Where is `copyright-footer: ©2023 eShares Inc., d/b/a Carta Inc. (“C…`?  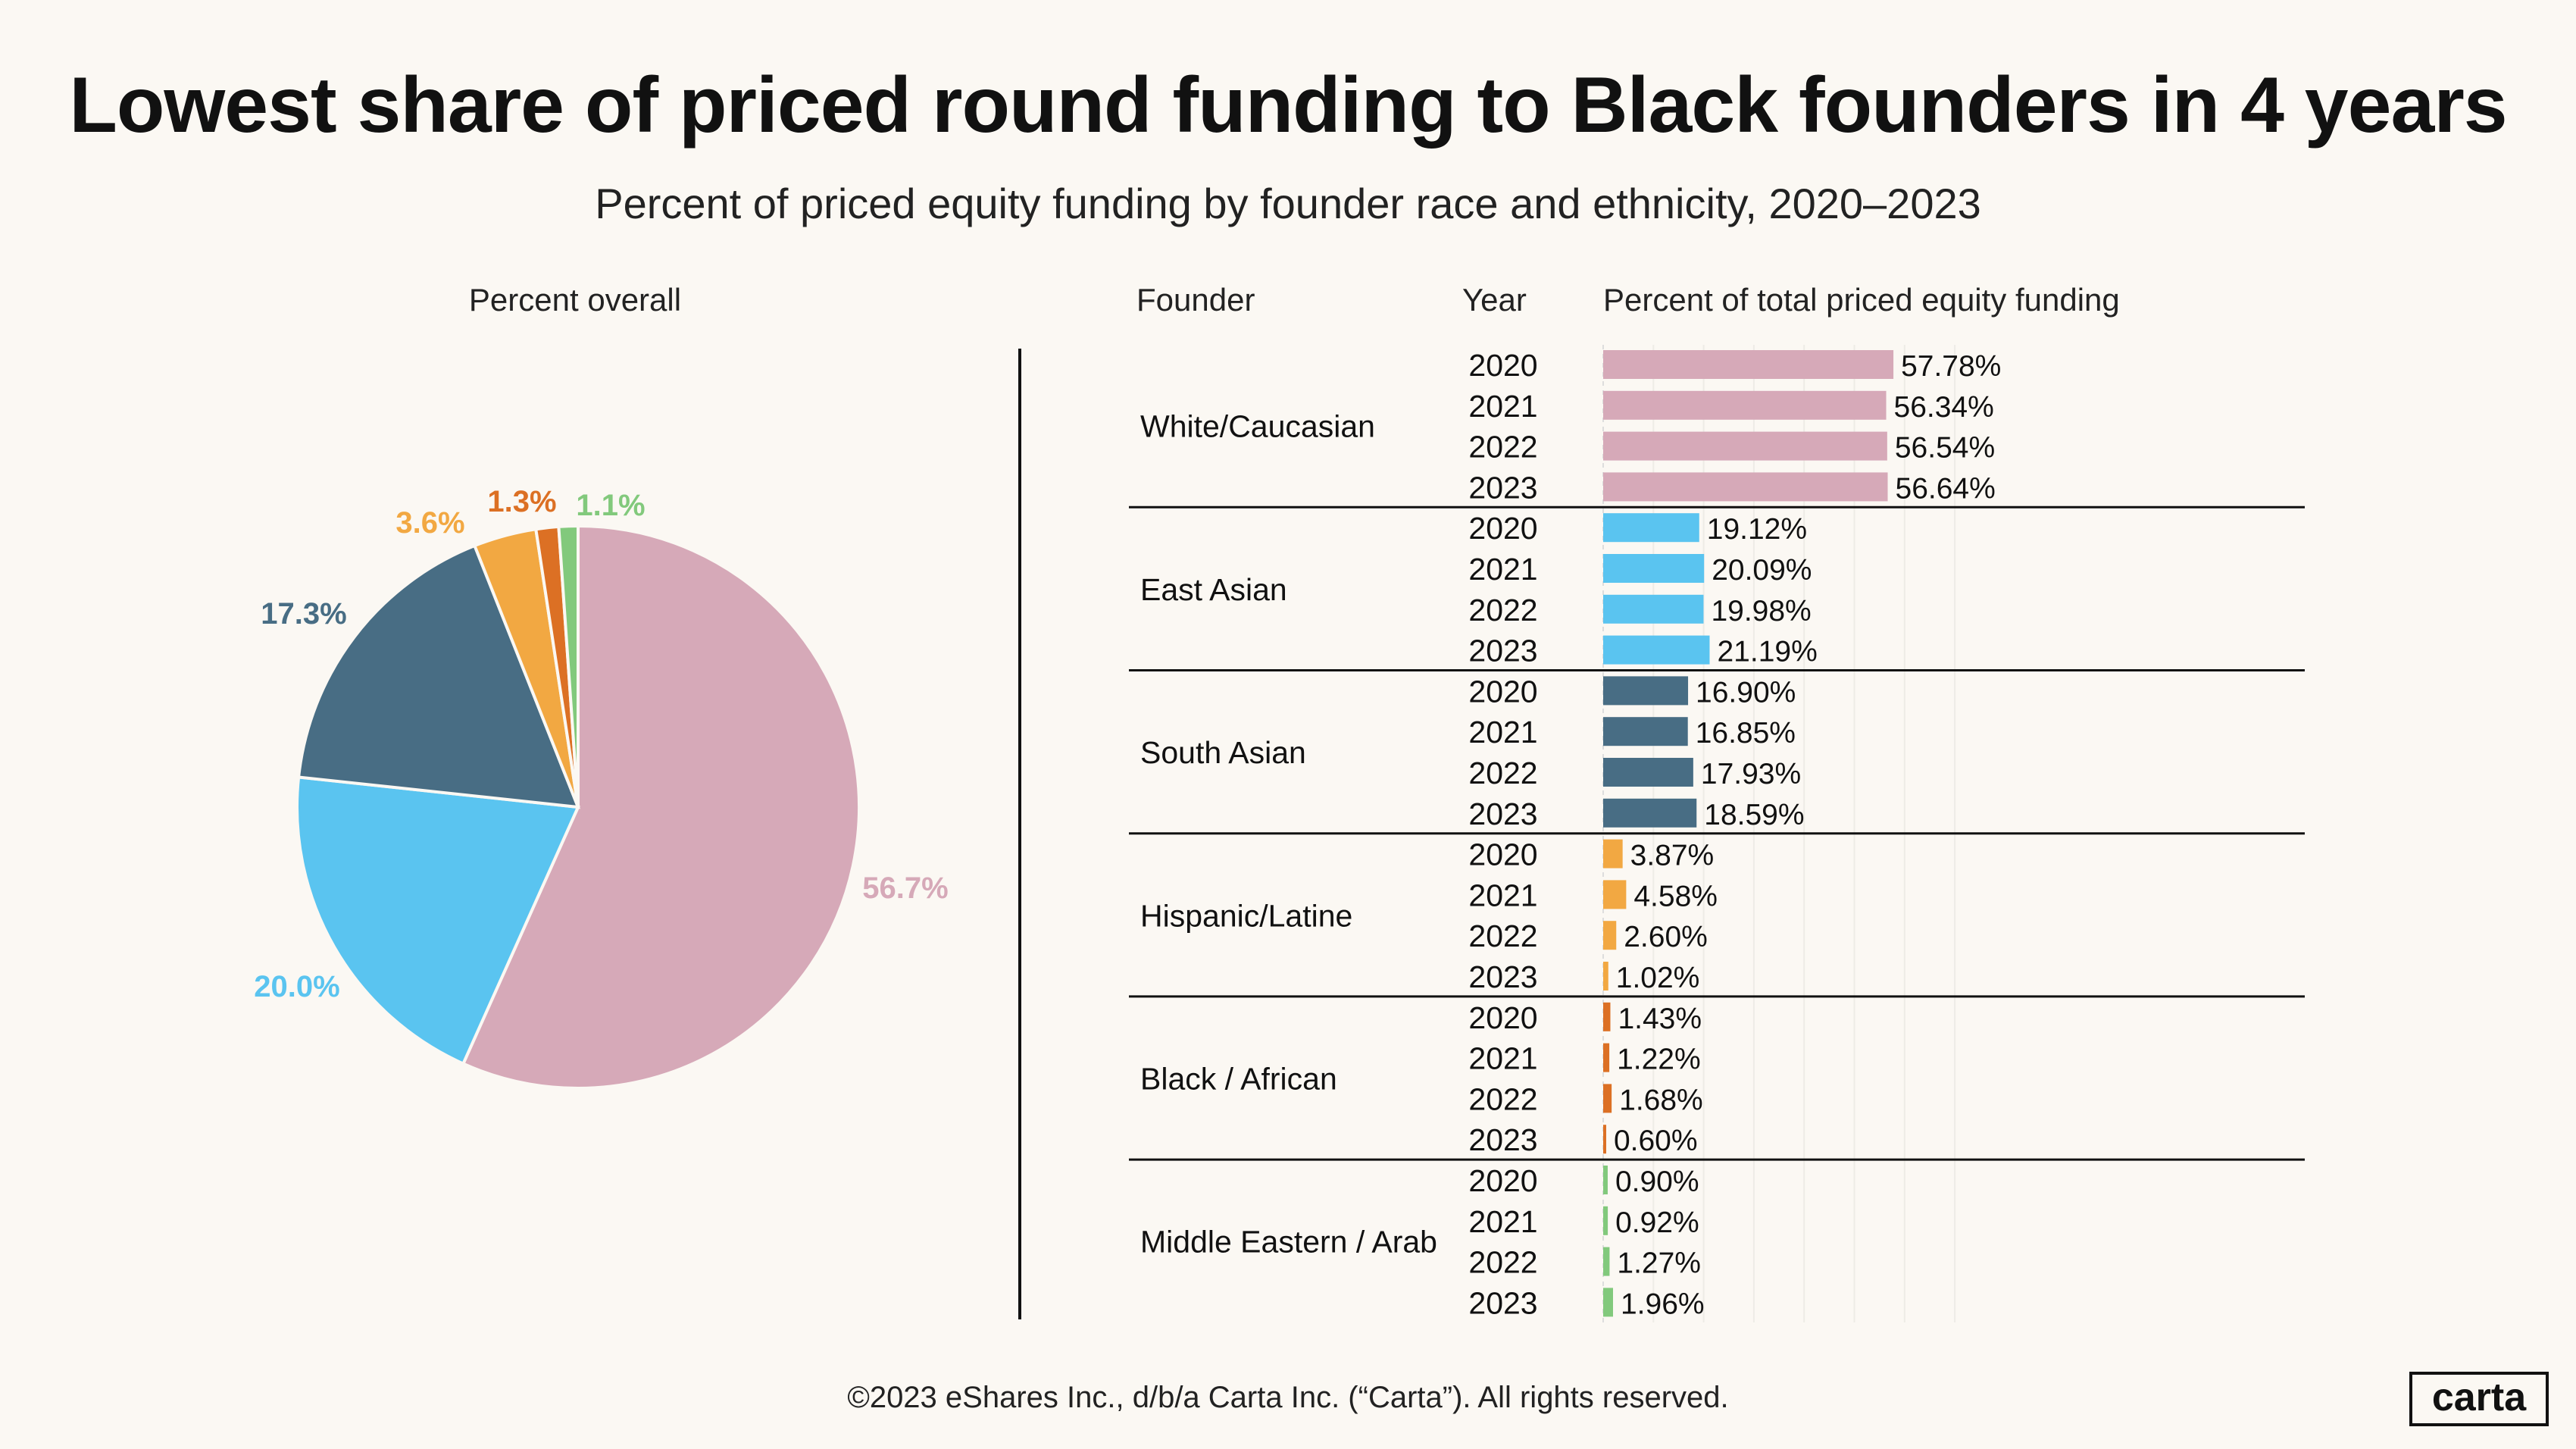 copyright-footer: ©2023 eShares Inc., d/b/a Carta Inc. (“C… is located at coordinates (1288, 1398).